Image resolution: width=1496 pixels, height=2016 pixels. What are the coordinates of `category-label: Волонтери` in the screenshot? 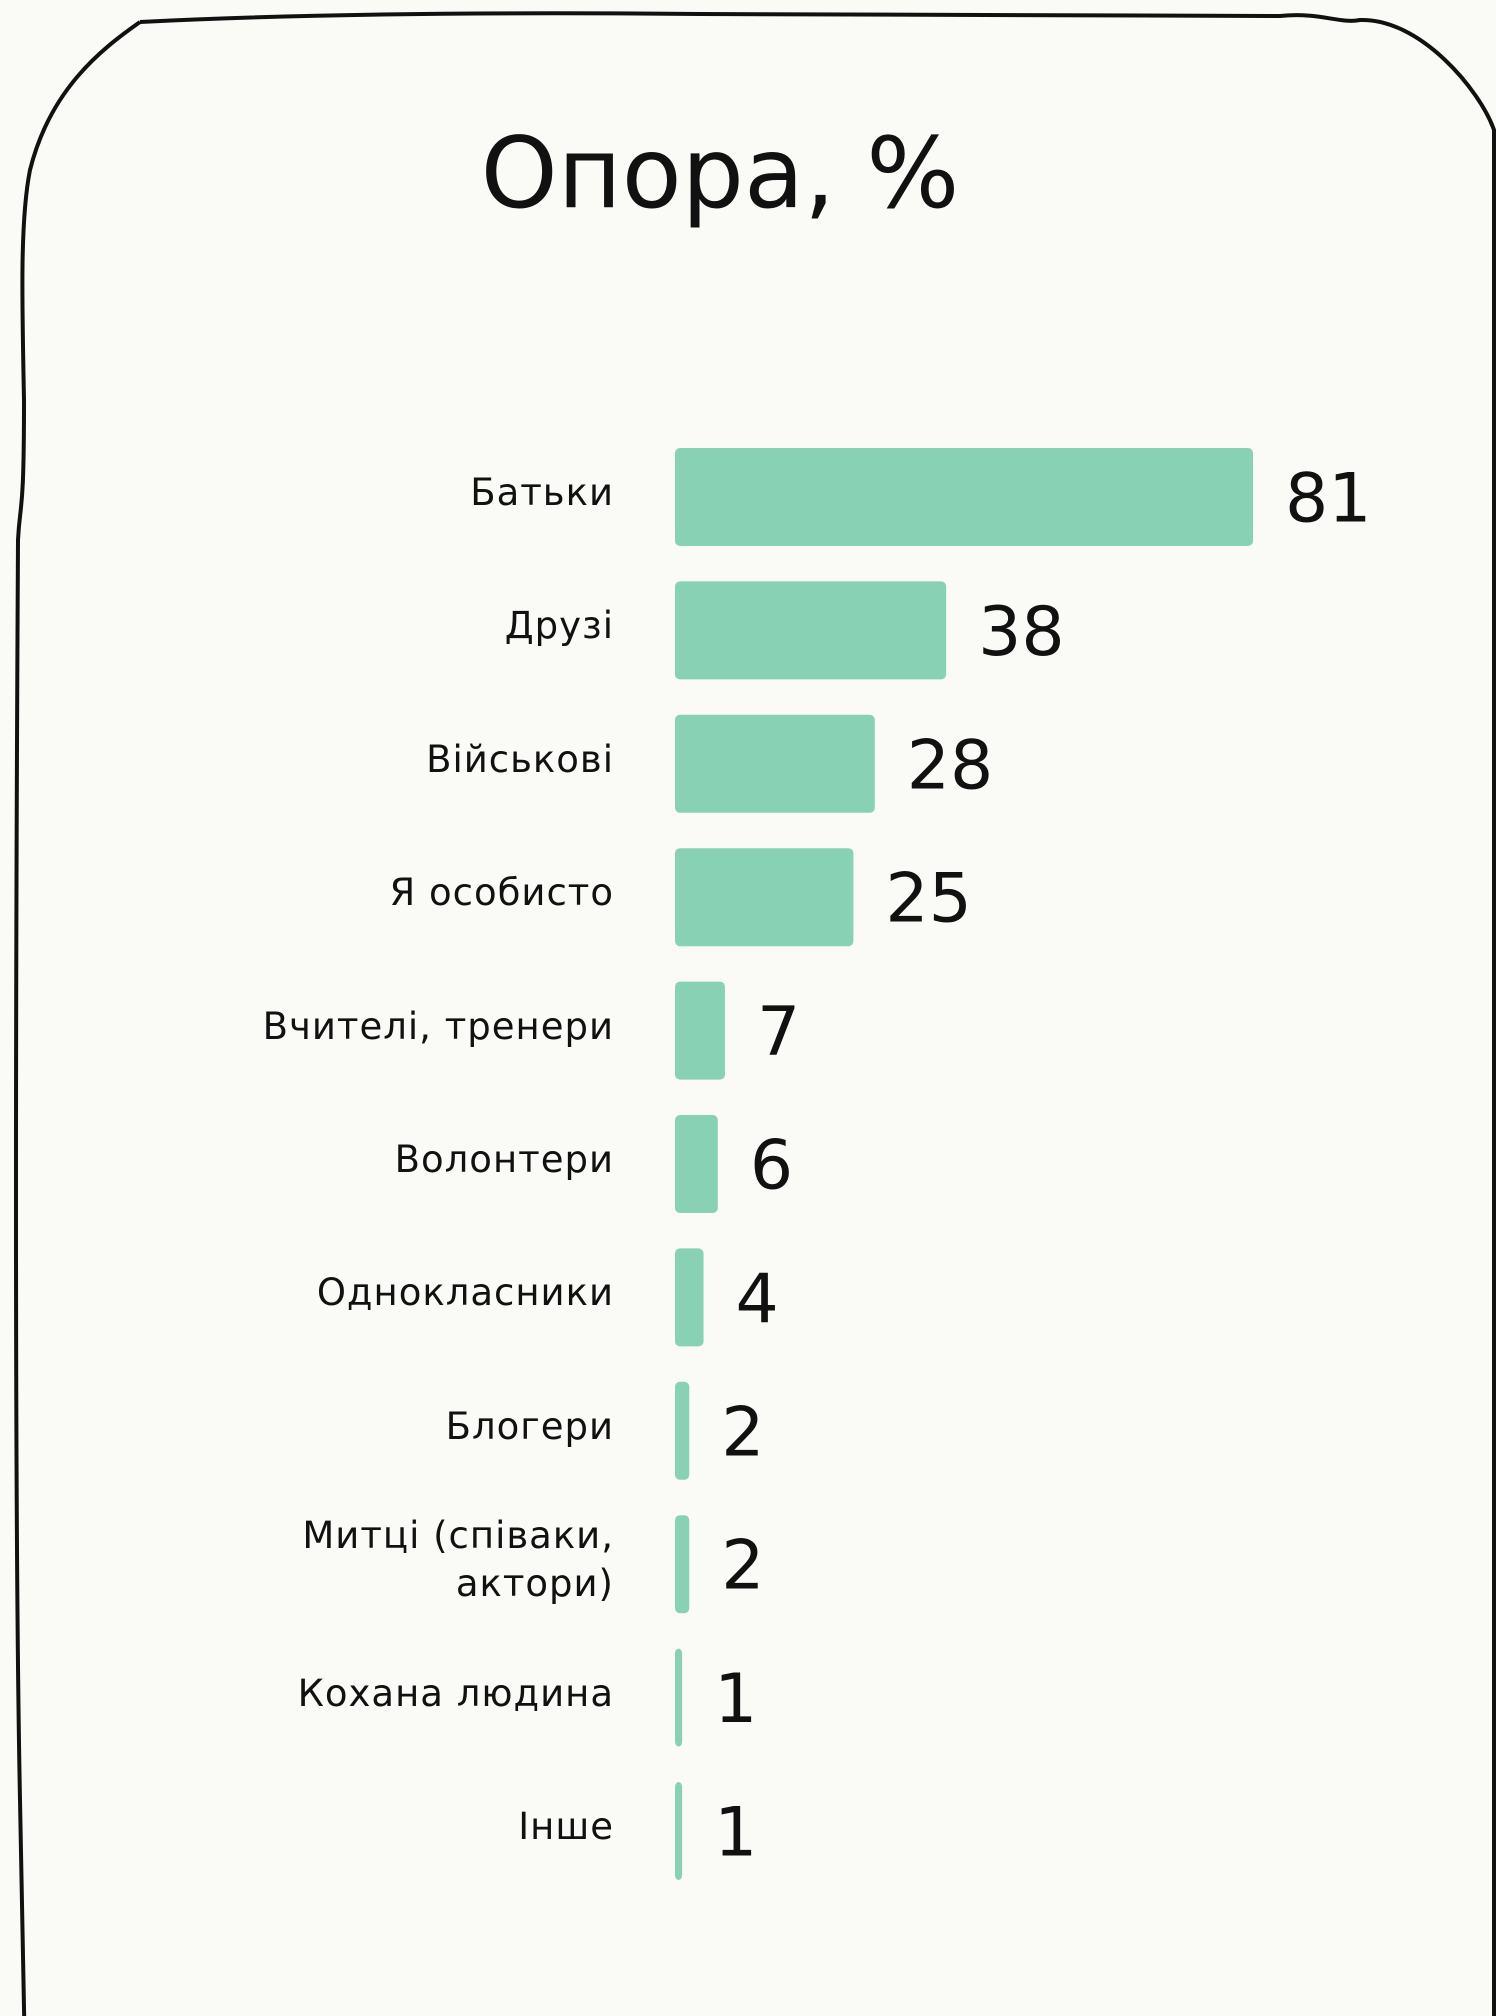 It's located at (504, 1159).